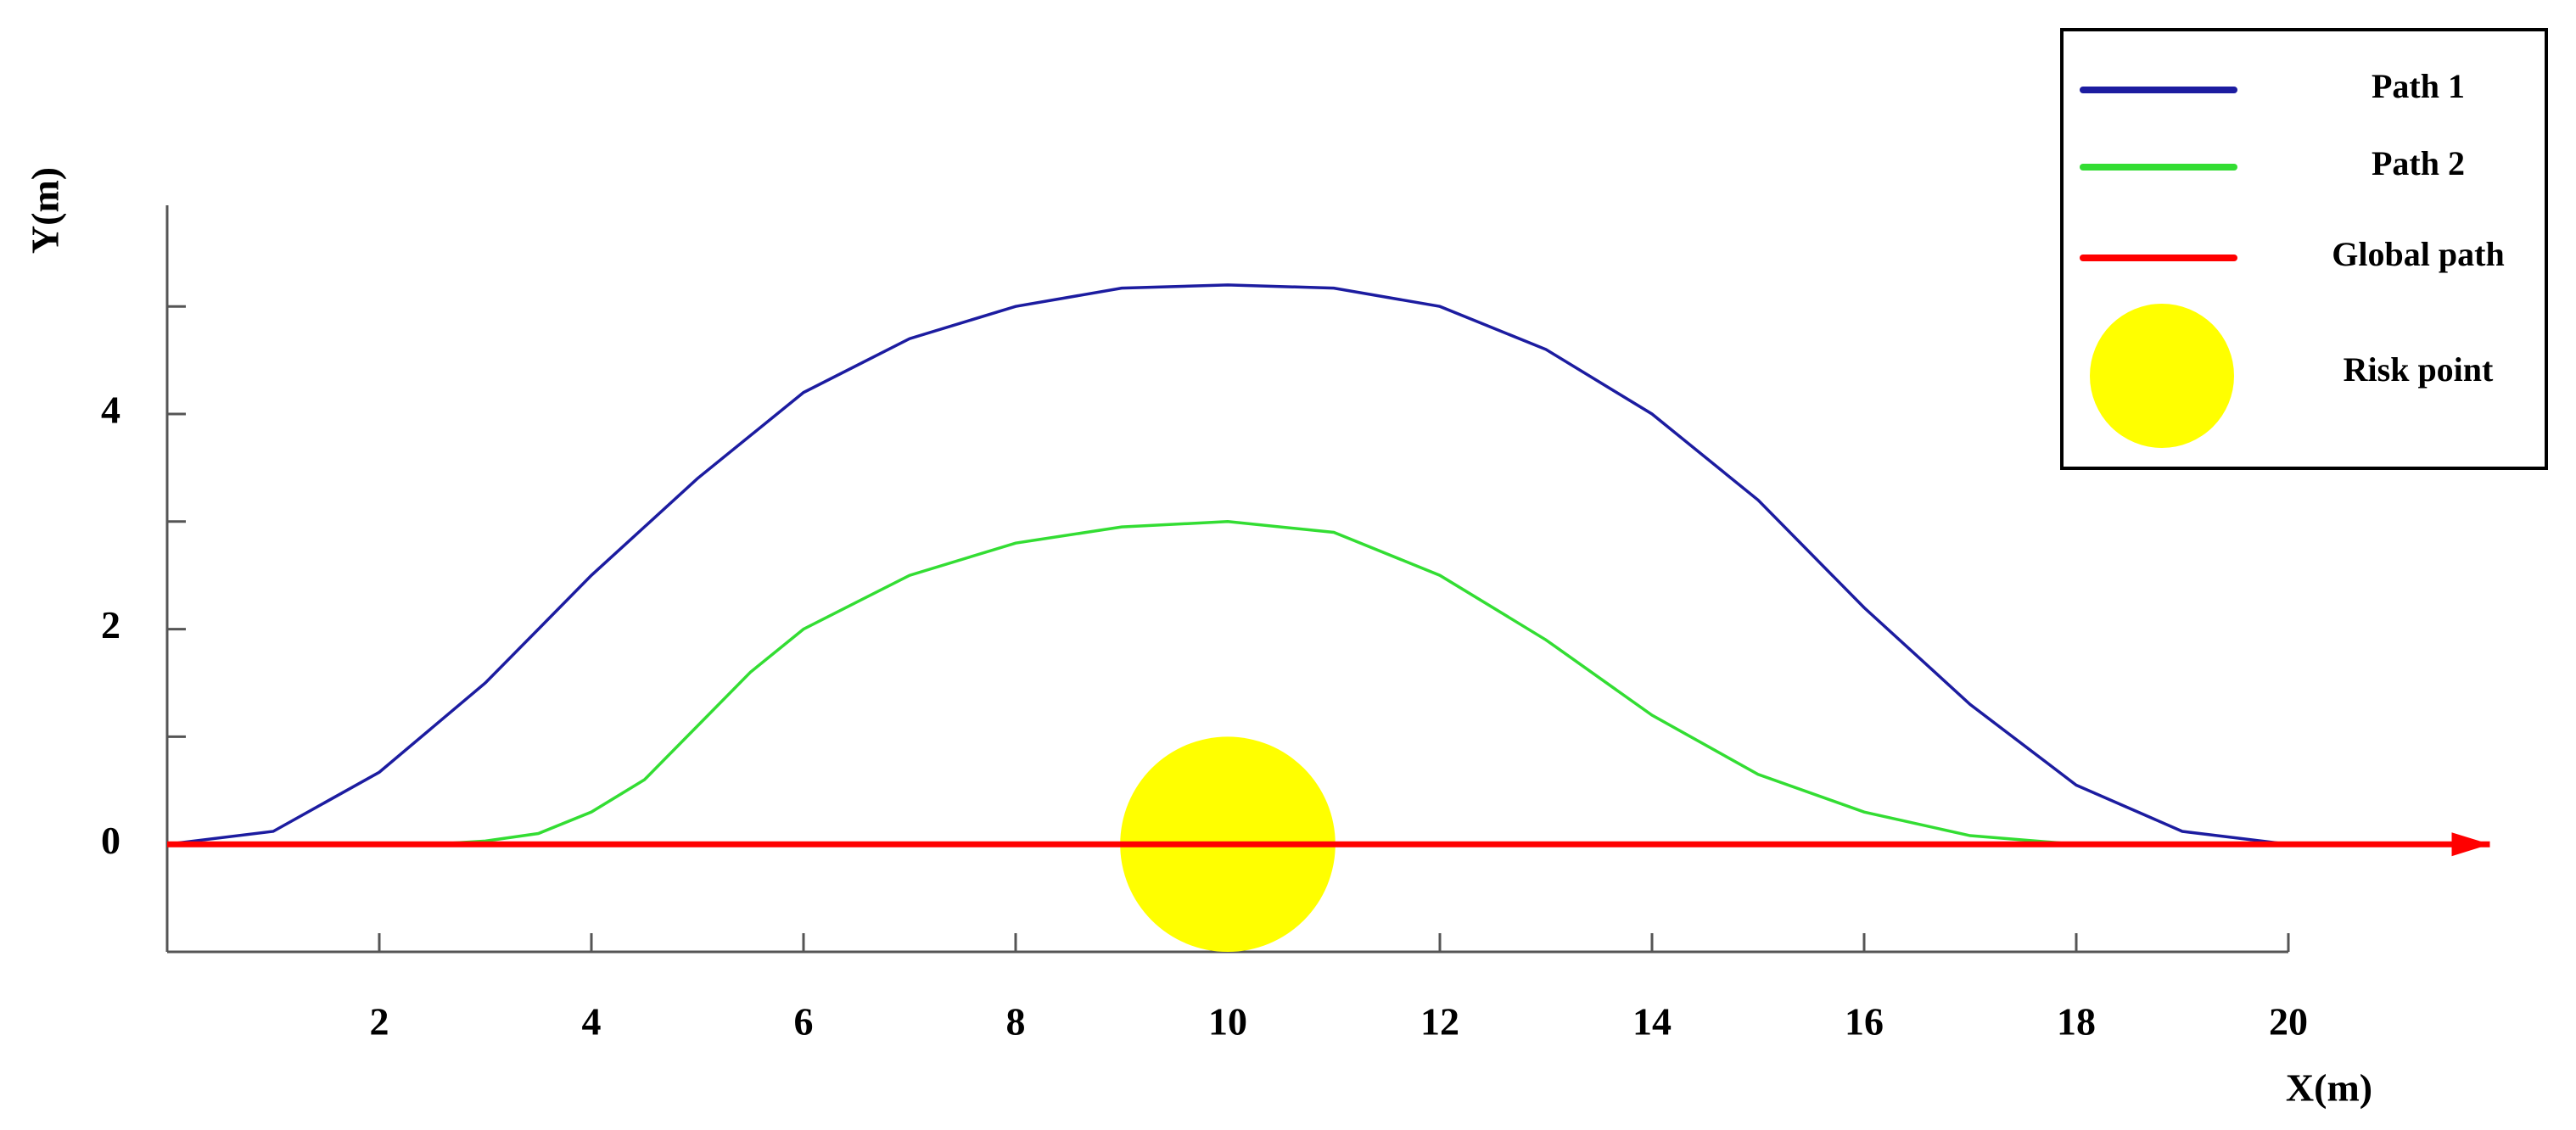  What do you see at coordinates (110, 411) in the screenshot?
I see `y-tick-label: 4` at bounding box center [110, 411].